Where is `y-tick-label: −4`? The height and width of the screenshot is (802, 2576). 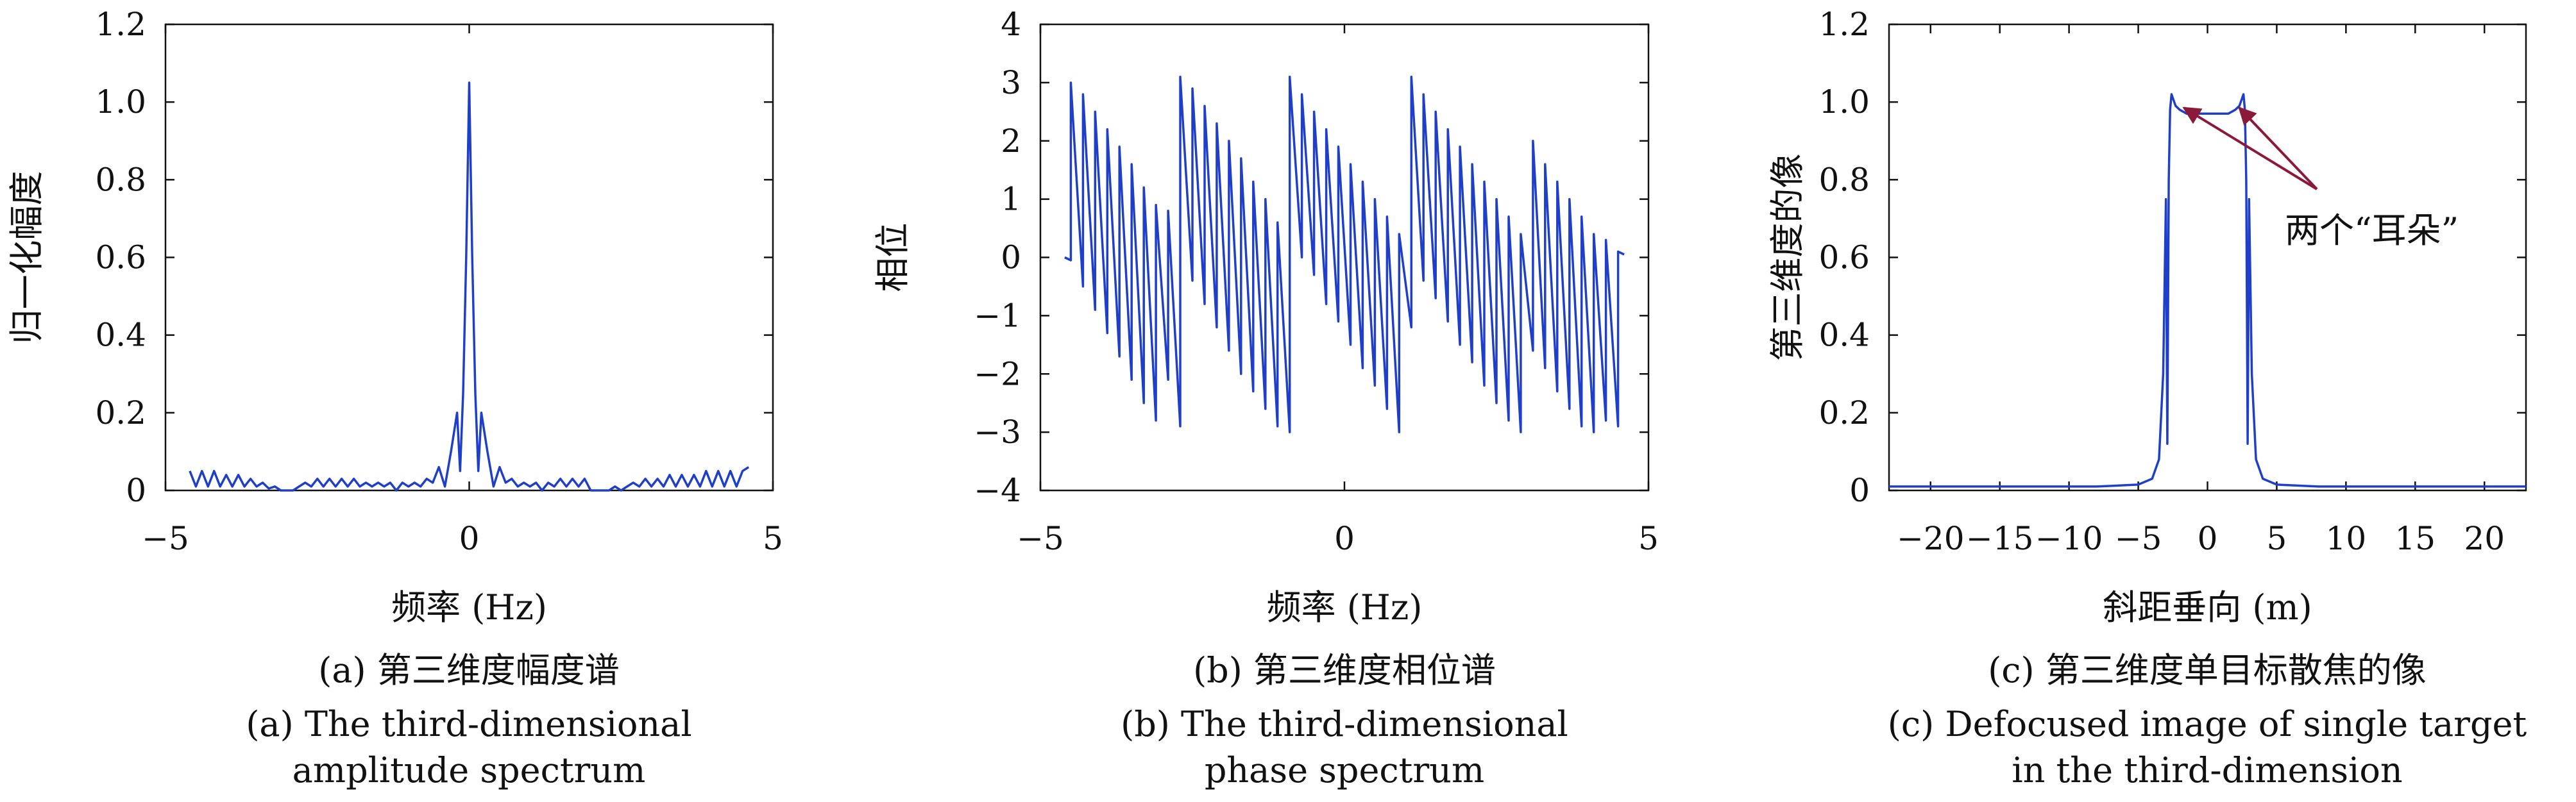 y-tick-label: −4 is located at coordinates (997, 490).